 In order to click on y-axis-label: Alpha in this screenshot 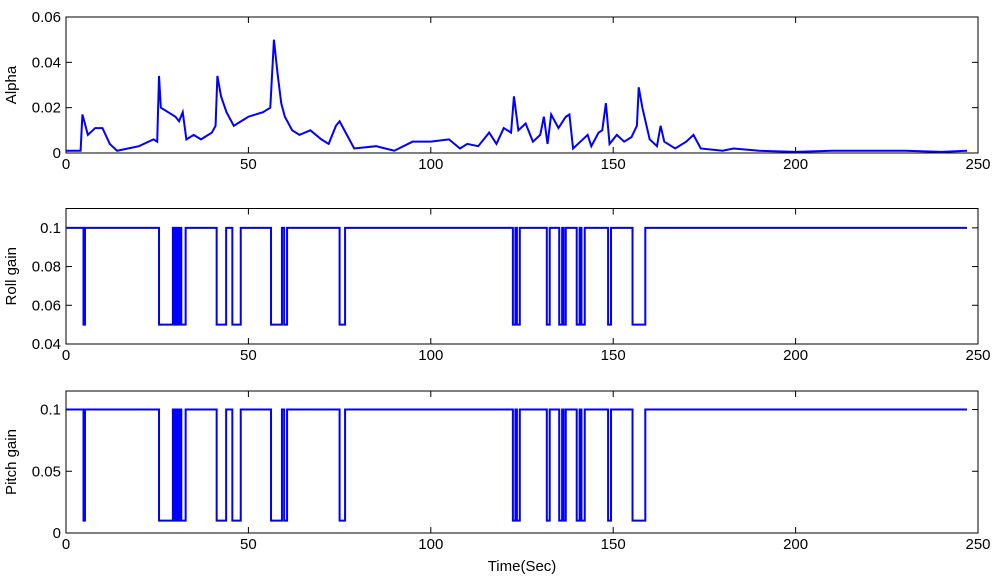, I will do `click(11, 84)`.